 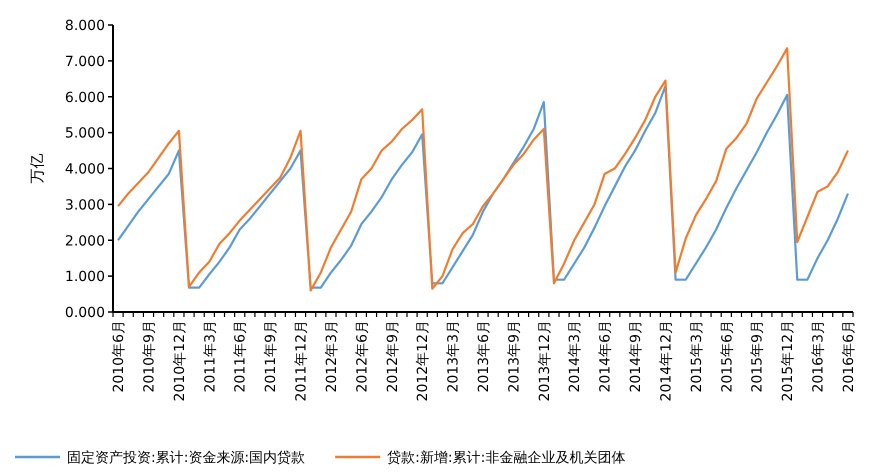 I want to click on x-tick-label: 2010年6月, so click(x=119, y=356).